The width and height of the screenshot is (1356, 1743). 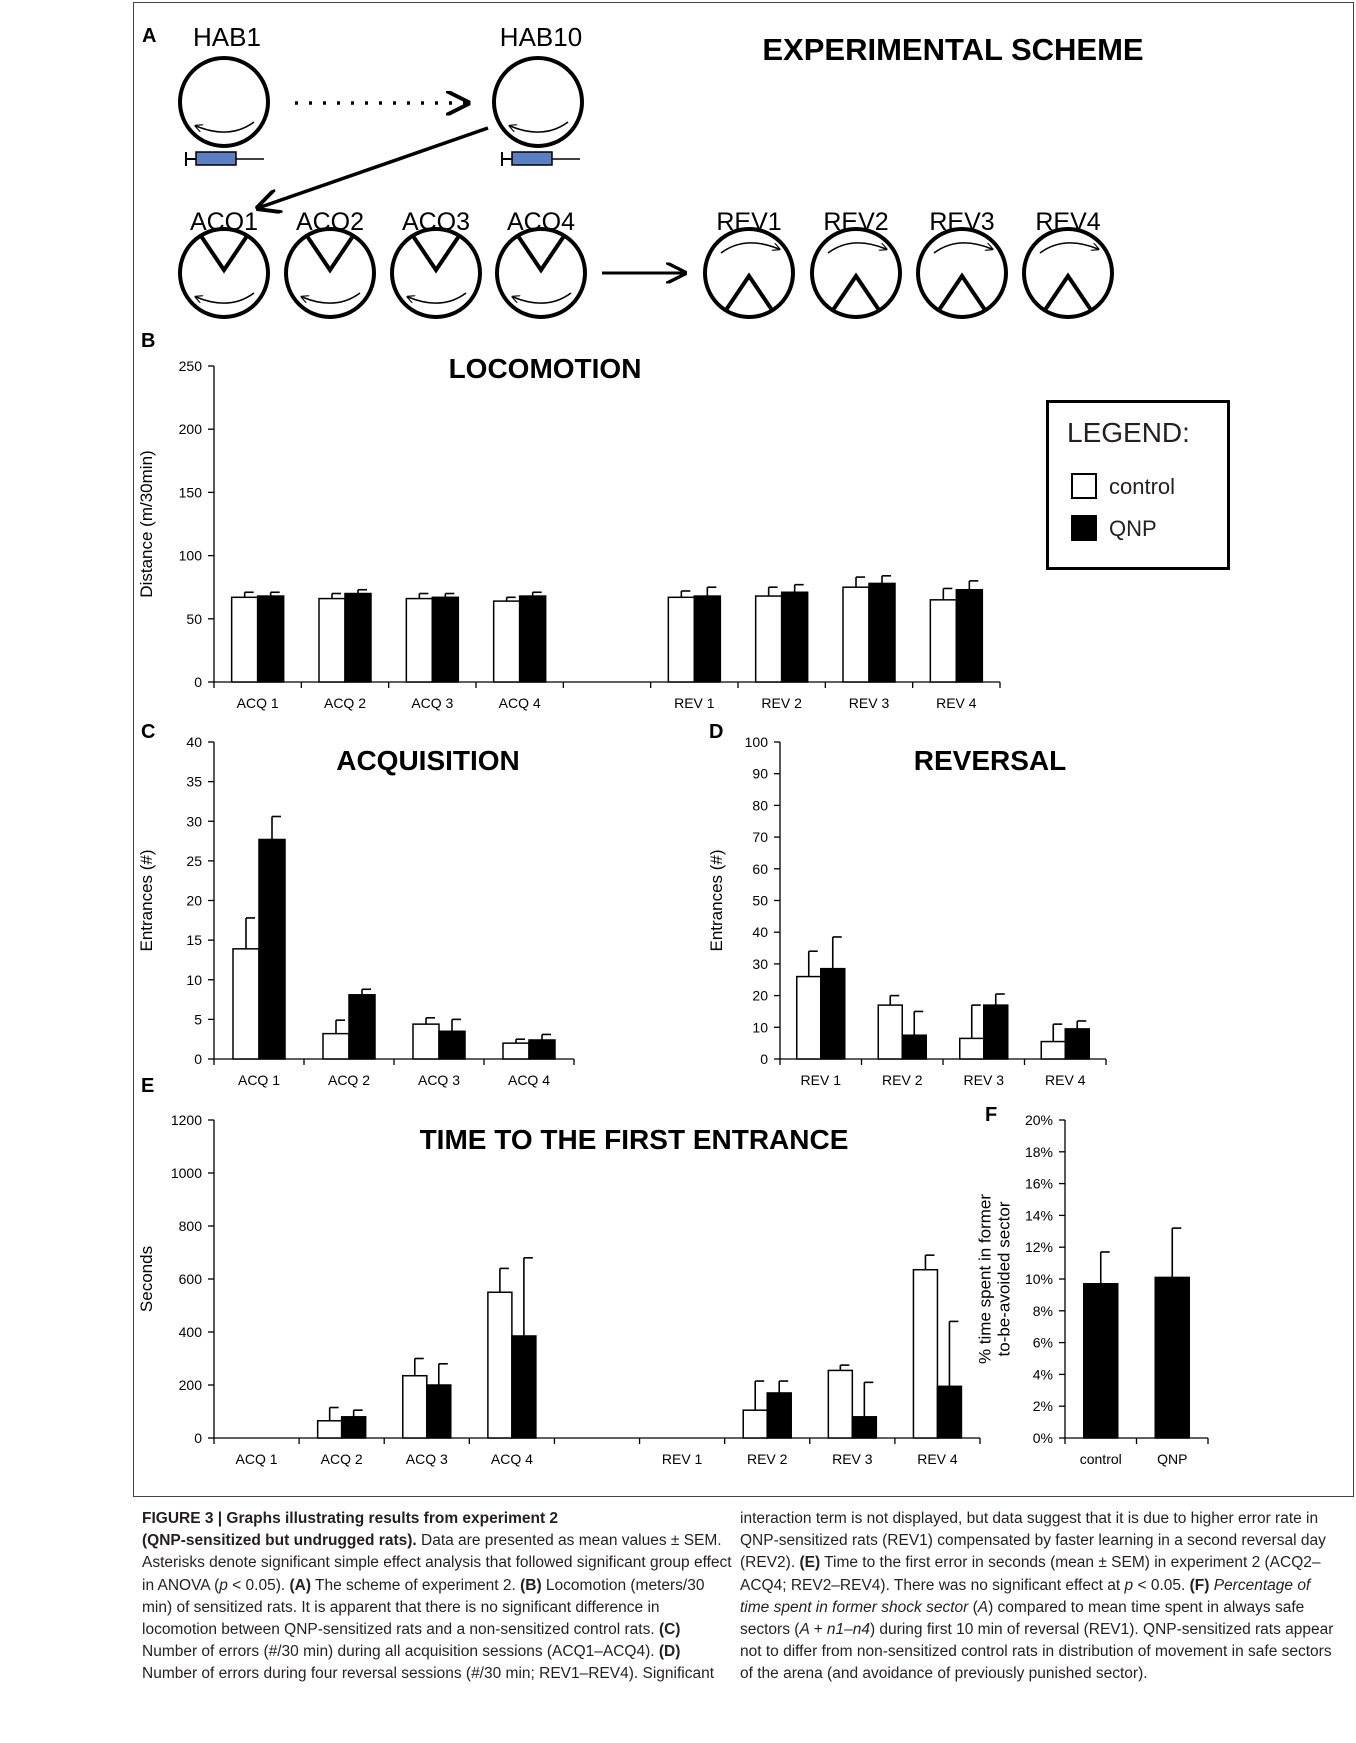 What do you see at coordinates (834, 1630) in the screenshot?
I see `caption-text: A + n1–n4` at bounding box center [834, 1630].